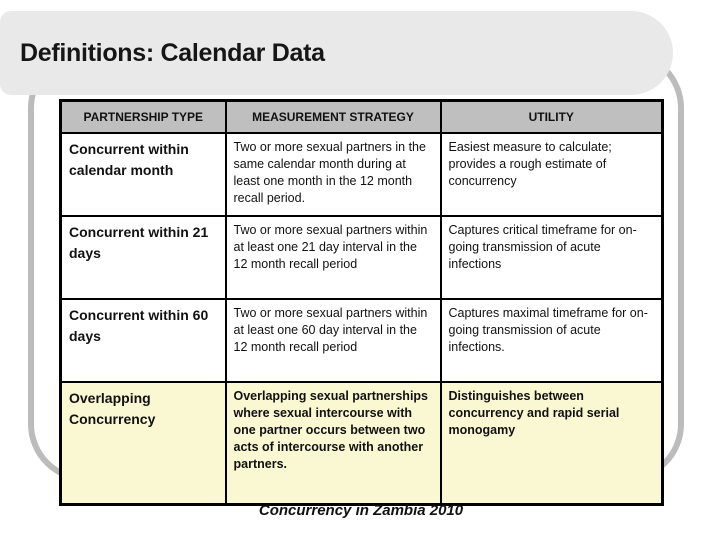 The height and width of the screenshot is (540, 720). Describe the element at coordinates (143, 443) in the screenshot. I see `cell-partnership-type: Overlapping Concurrency` at that location.